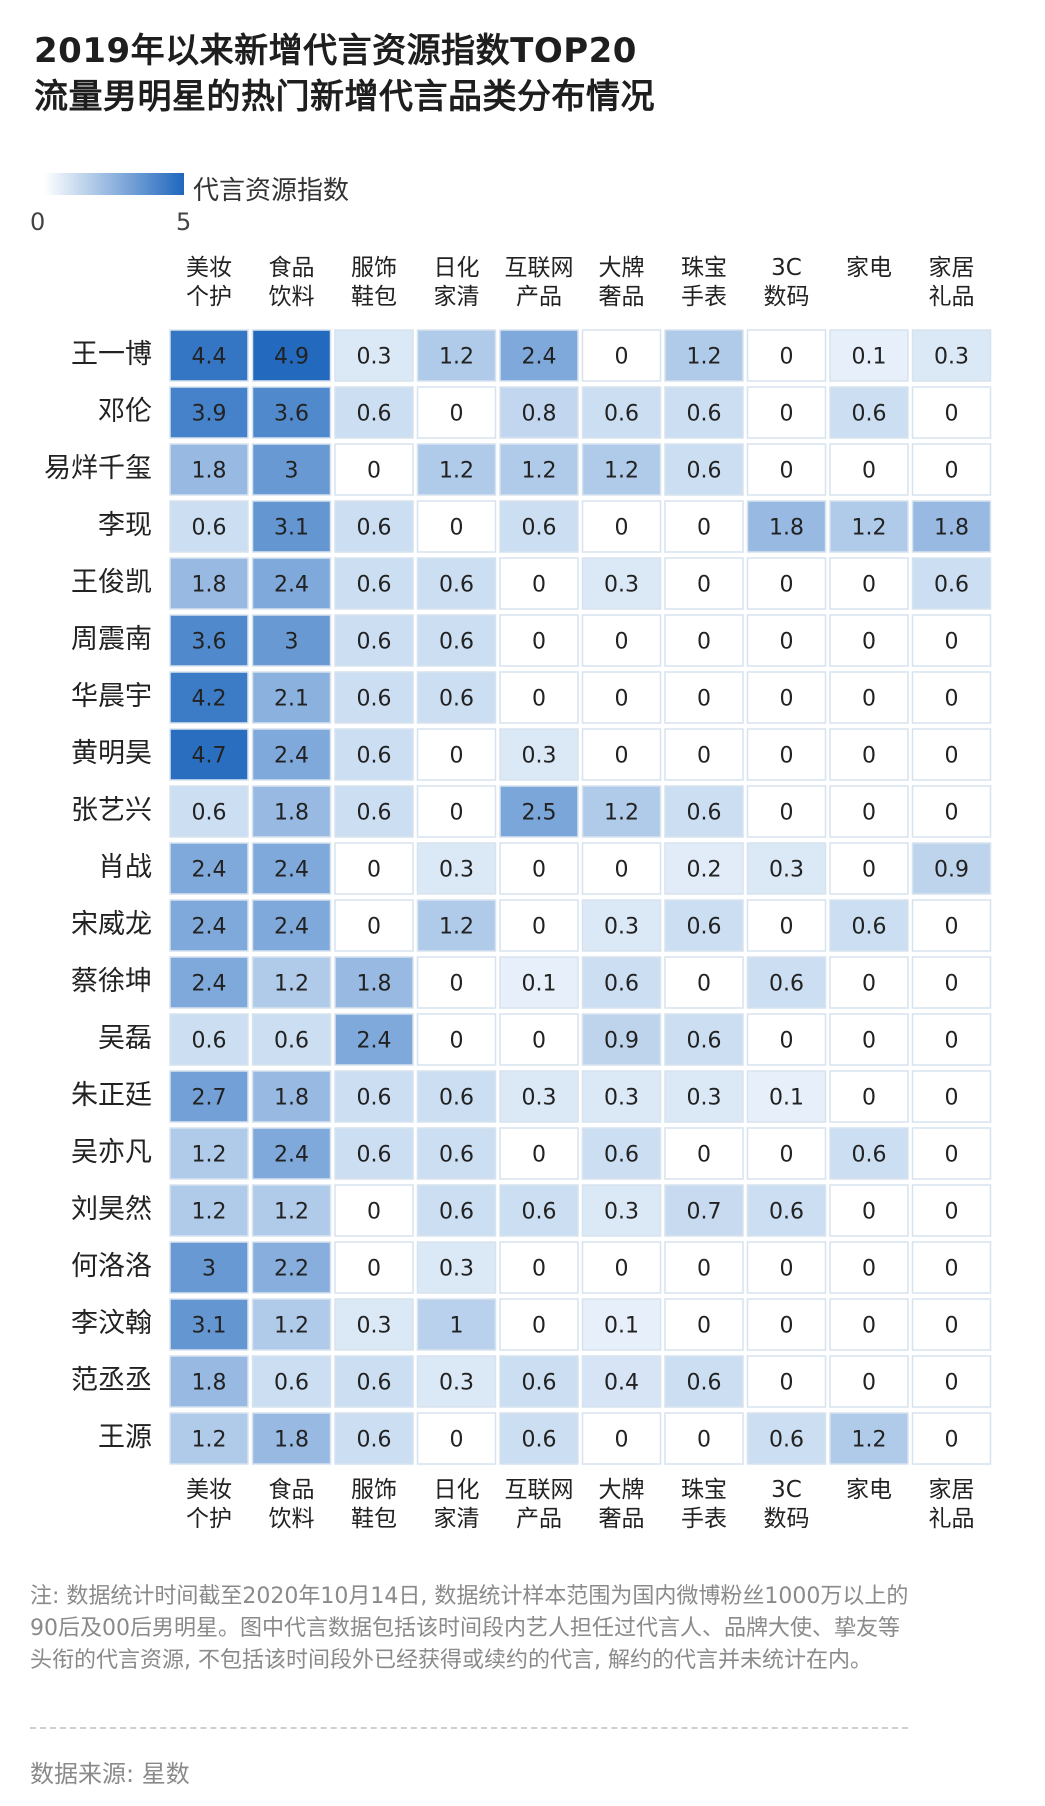 The image size is (1045, 1806). Describe the element at coordinates (786, 1519) in the screenshot. I see `column-header-line: 数码` at that location.